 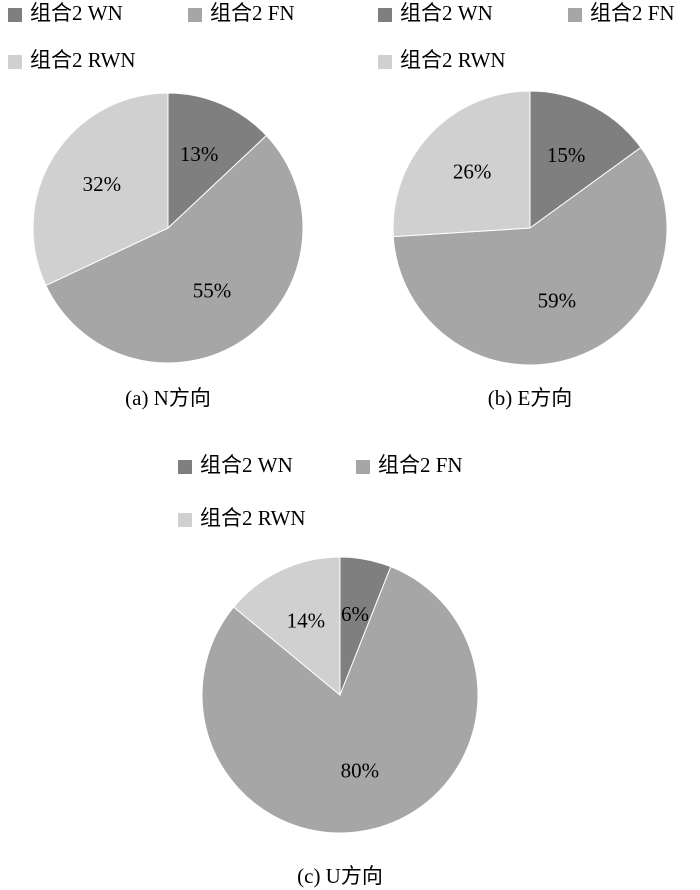 I want to click on slice-label: 55%, so click(x=212, y=291).